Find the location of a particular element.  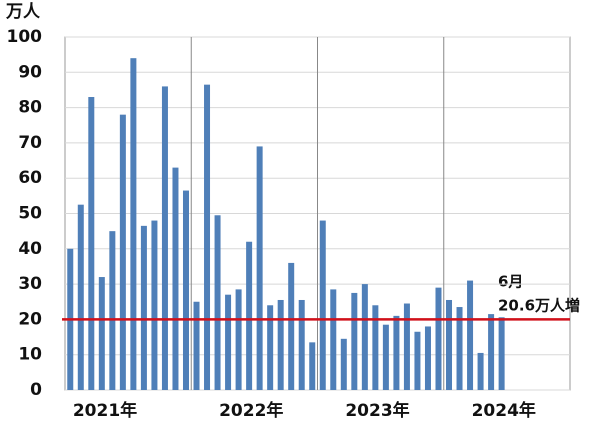

y-tick-label: 100 is located at coordinates (25, 37).